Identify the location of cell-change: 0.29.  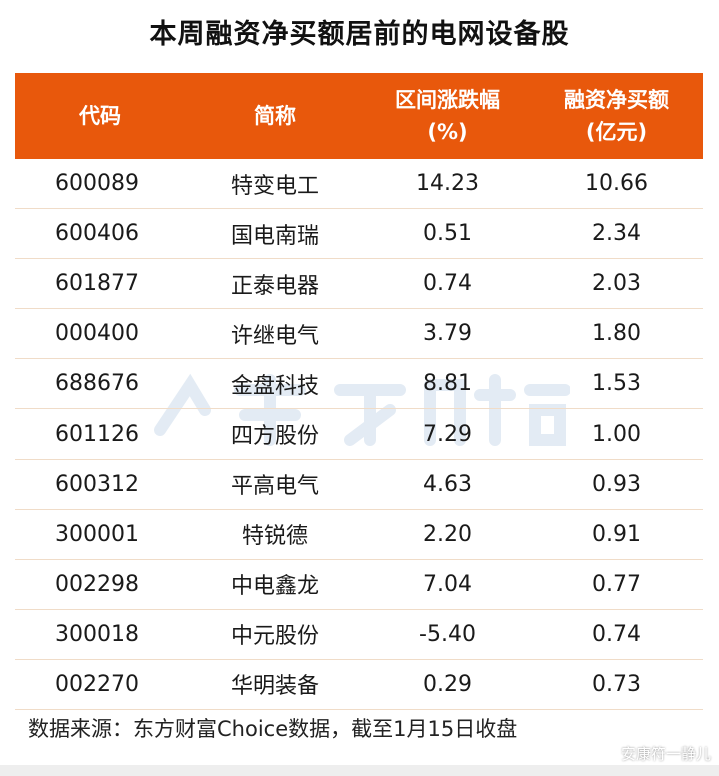
(447, 684).